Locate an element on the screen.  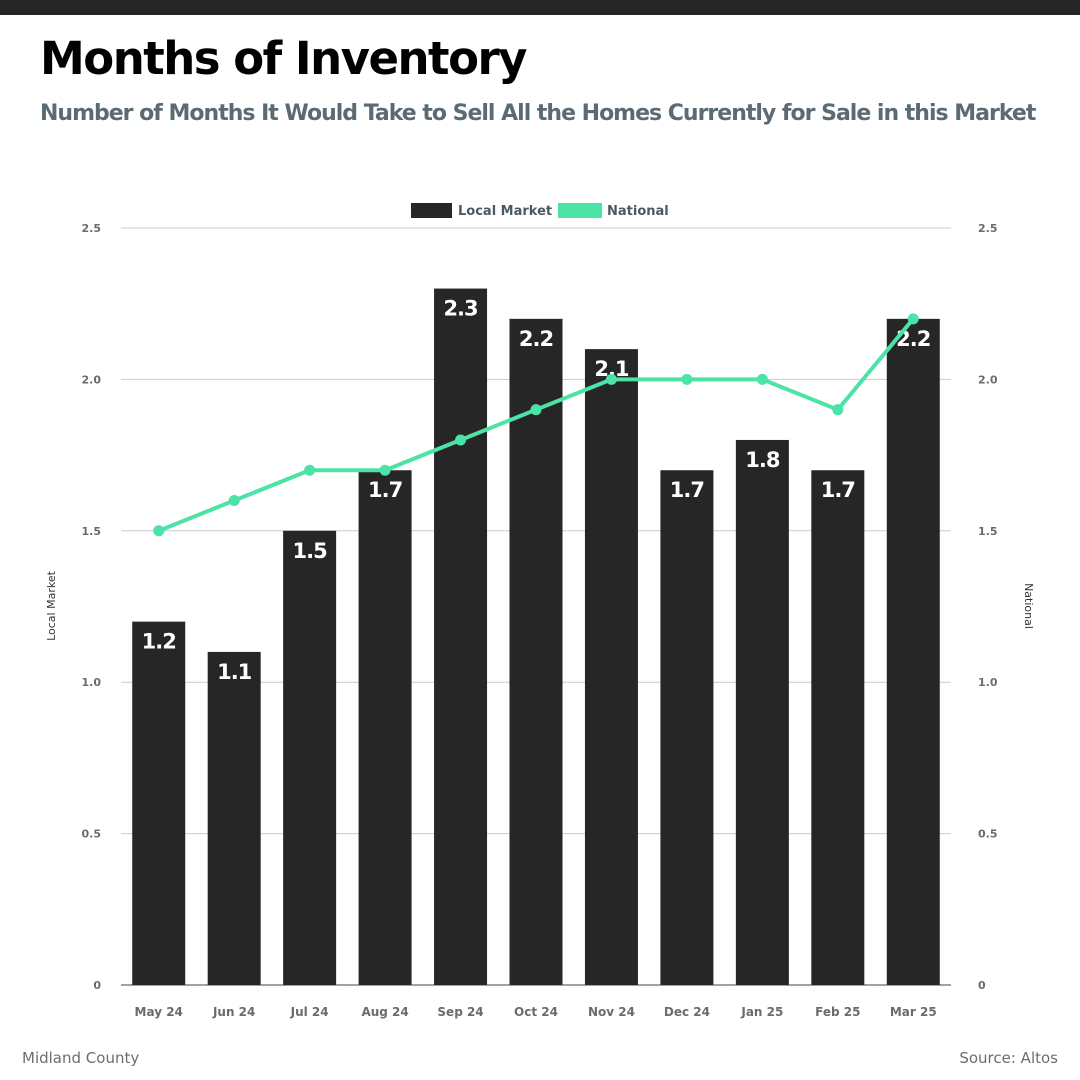
y-tick-label-left: 2.5 is located at coordinates (92, 228).